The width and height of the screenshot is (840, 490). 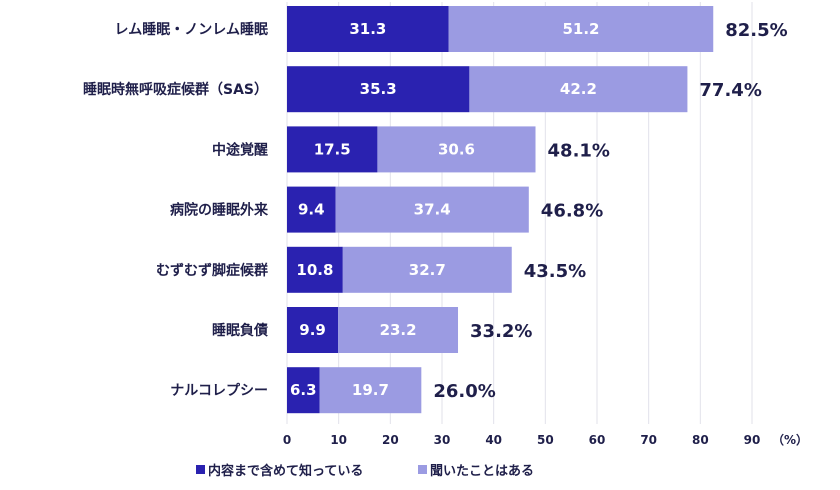 I want to click on x-tick-label: 40, so click(x=493, y=440).